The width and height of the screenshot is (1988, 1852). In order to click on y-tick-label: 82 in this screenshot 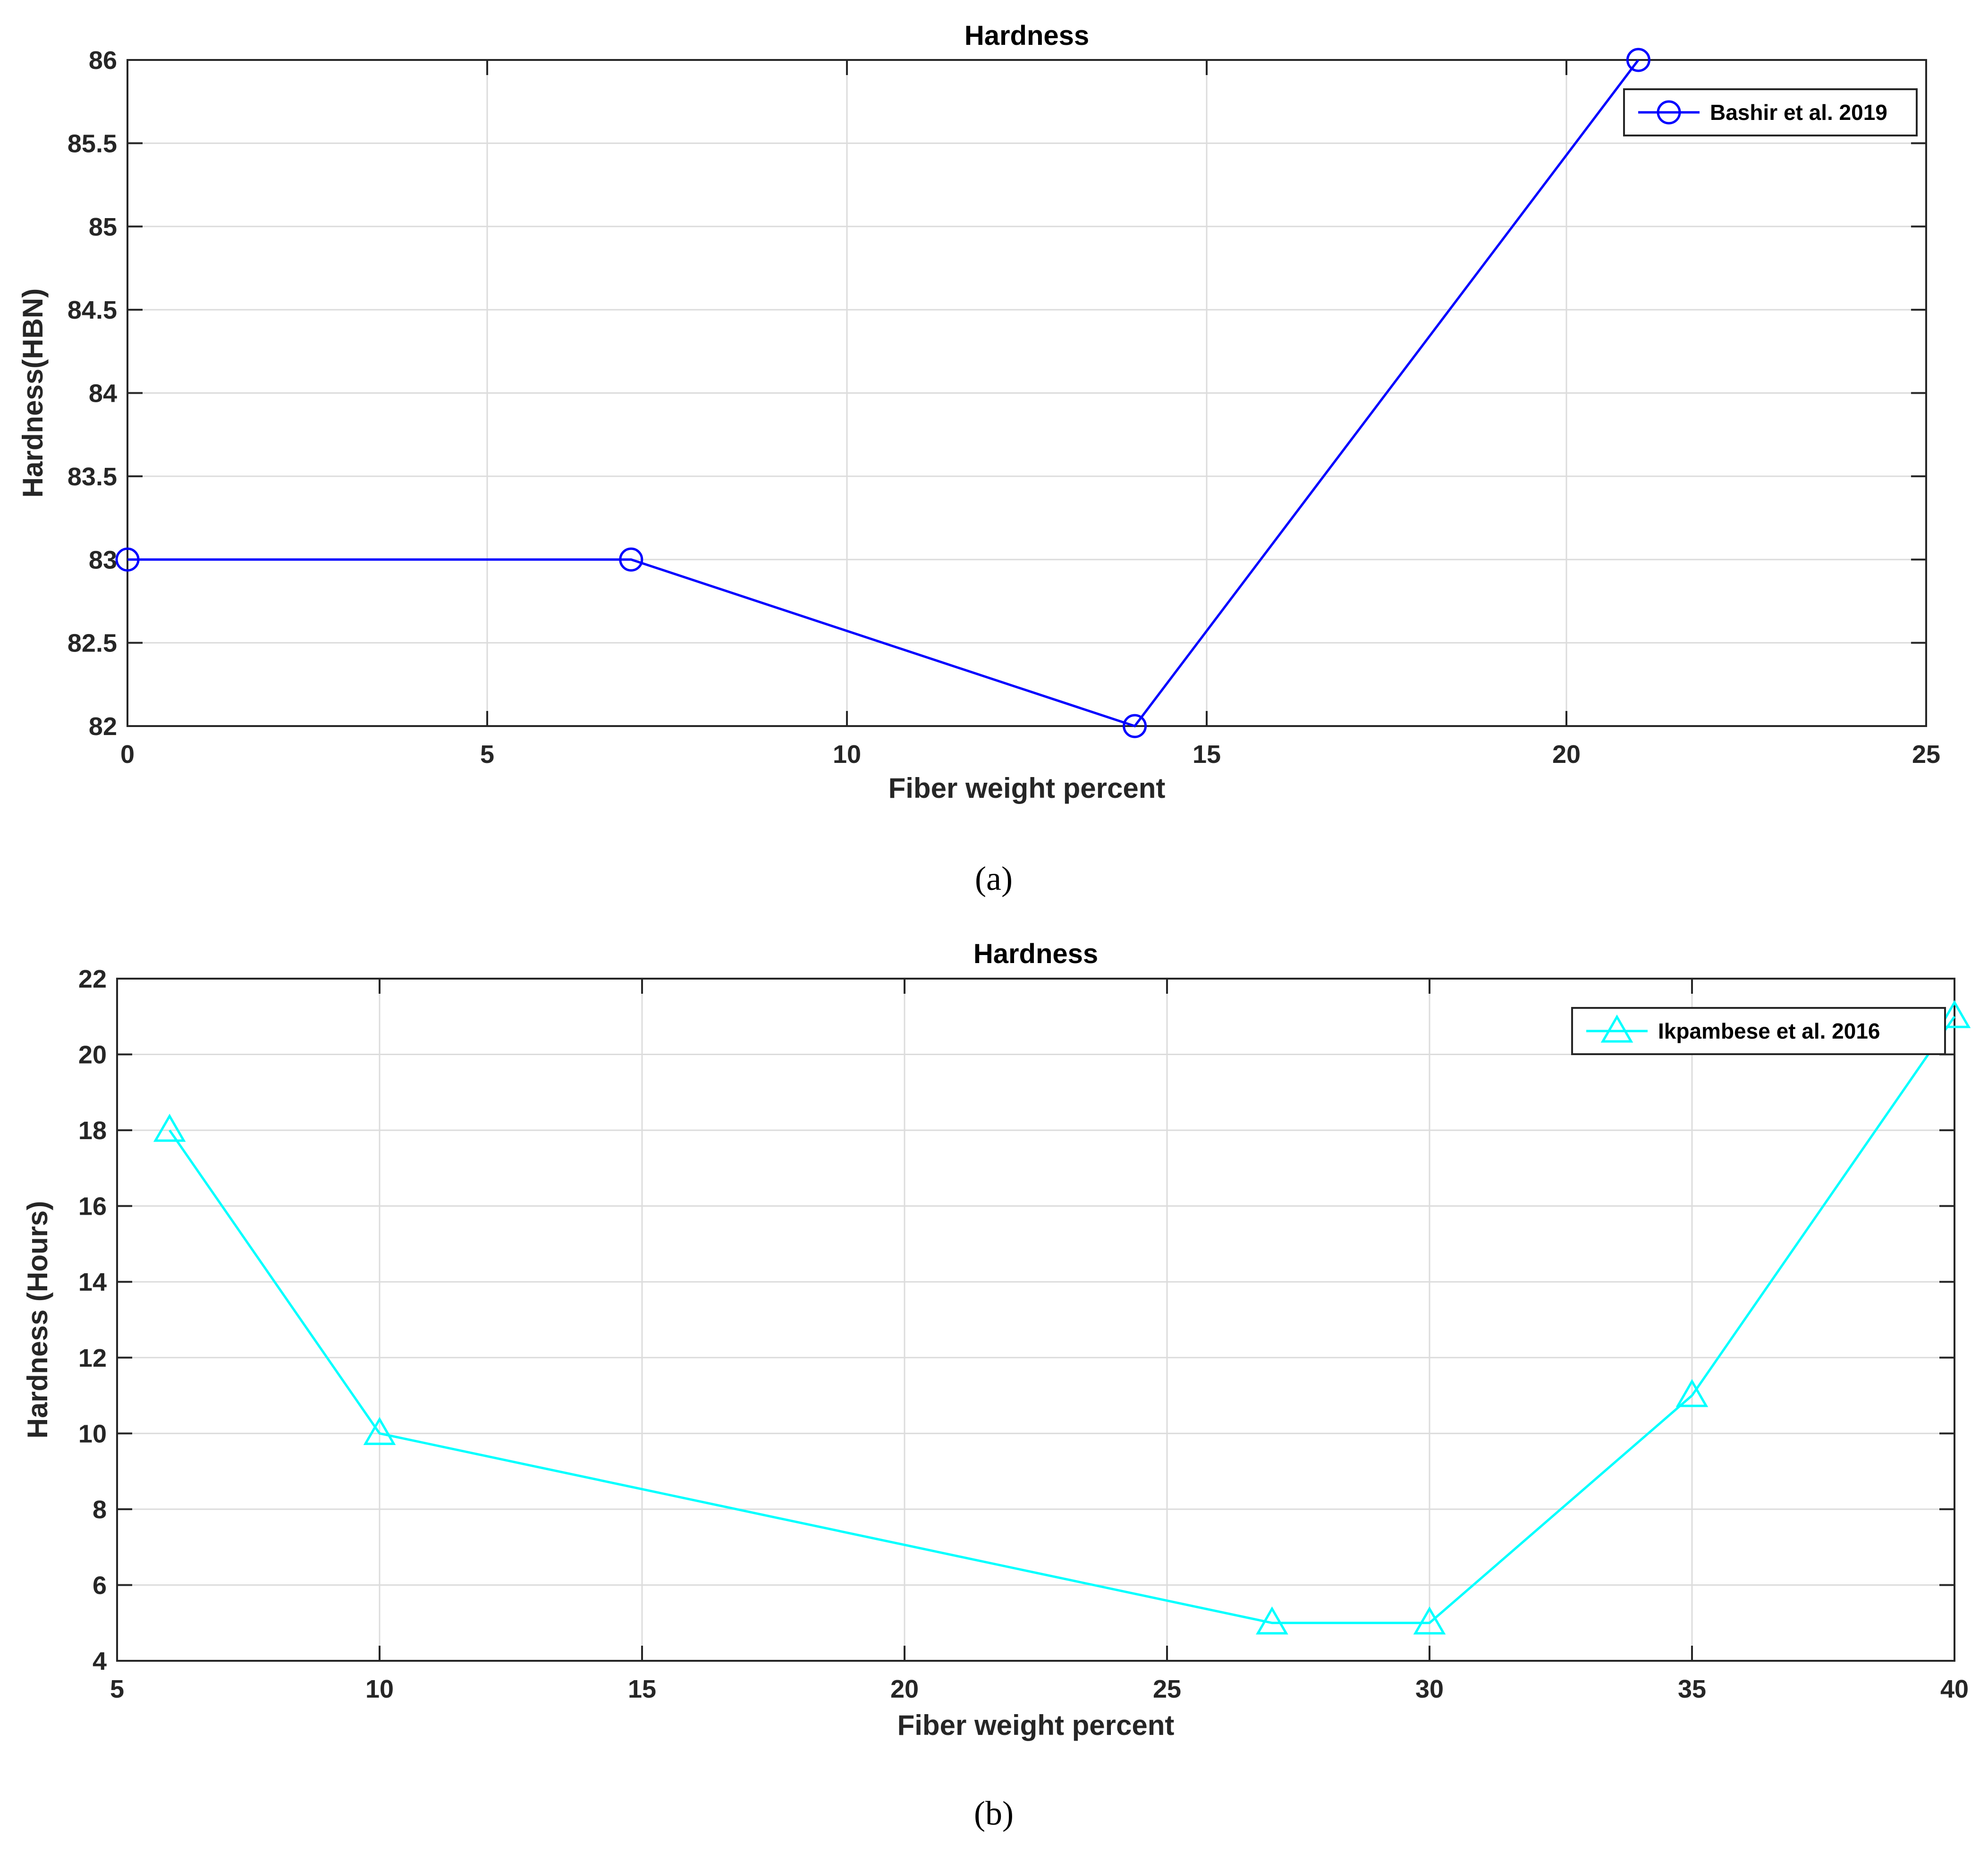, I will do `click(103, 726)`.